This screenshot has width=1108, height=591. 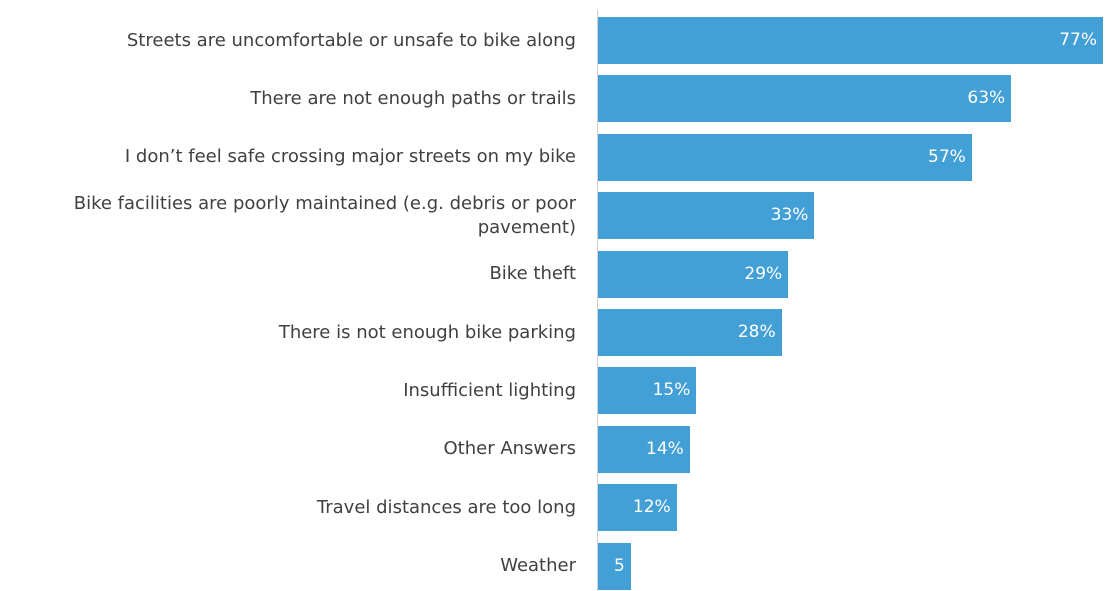 I want to click on data-label: 29%, so click(x=763, y=273).